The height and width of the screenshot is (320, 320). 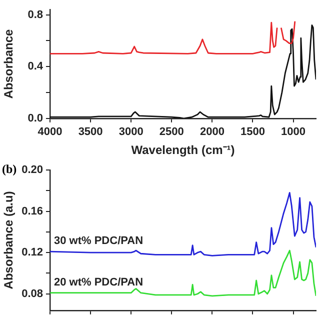 What do you see at coordinates (32, 294) in the screenshot?
I see `y-tick-label: 0.08` at bounding box center [32, 294].